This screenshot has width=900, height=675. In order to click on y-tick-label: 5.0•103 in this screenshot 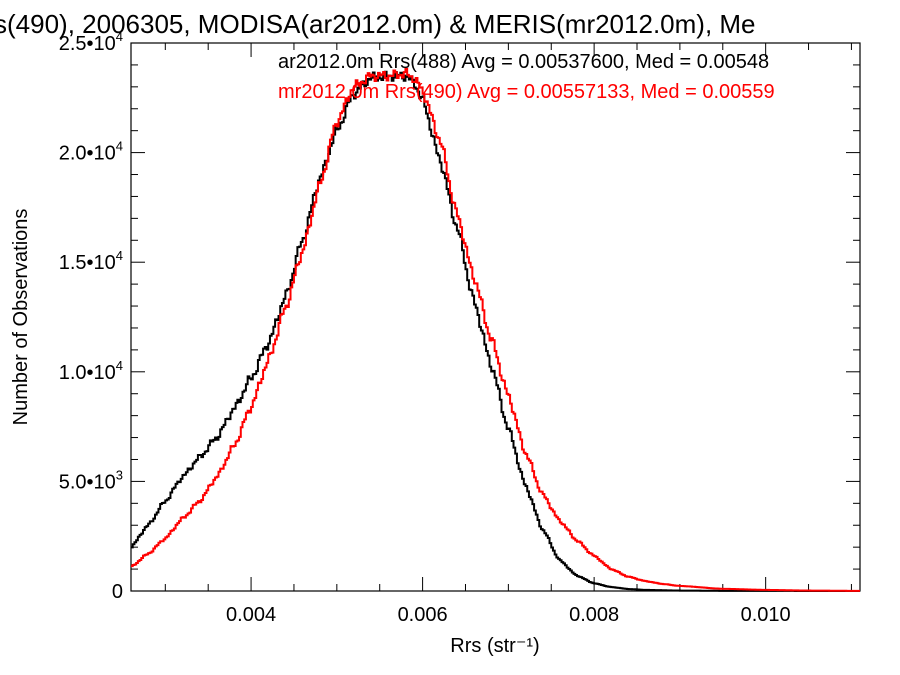, I will do `click(91, 480)`.